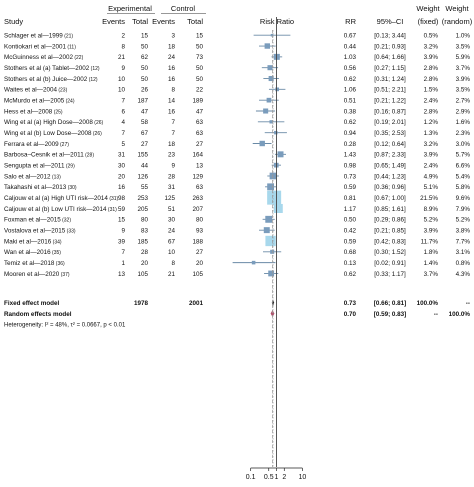 This screenshot has width=474, height=487. Describe the element at coordinates (66, 221) in the screenshot. I see `study-ref: (32)` at that location.